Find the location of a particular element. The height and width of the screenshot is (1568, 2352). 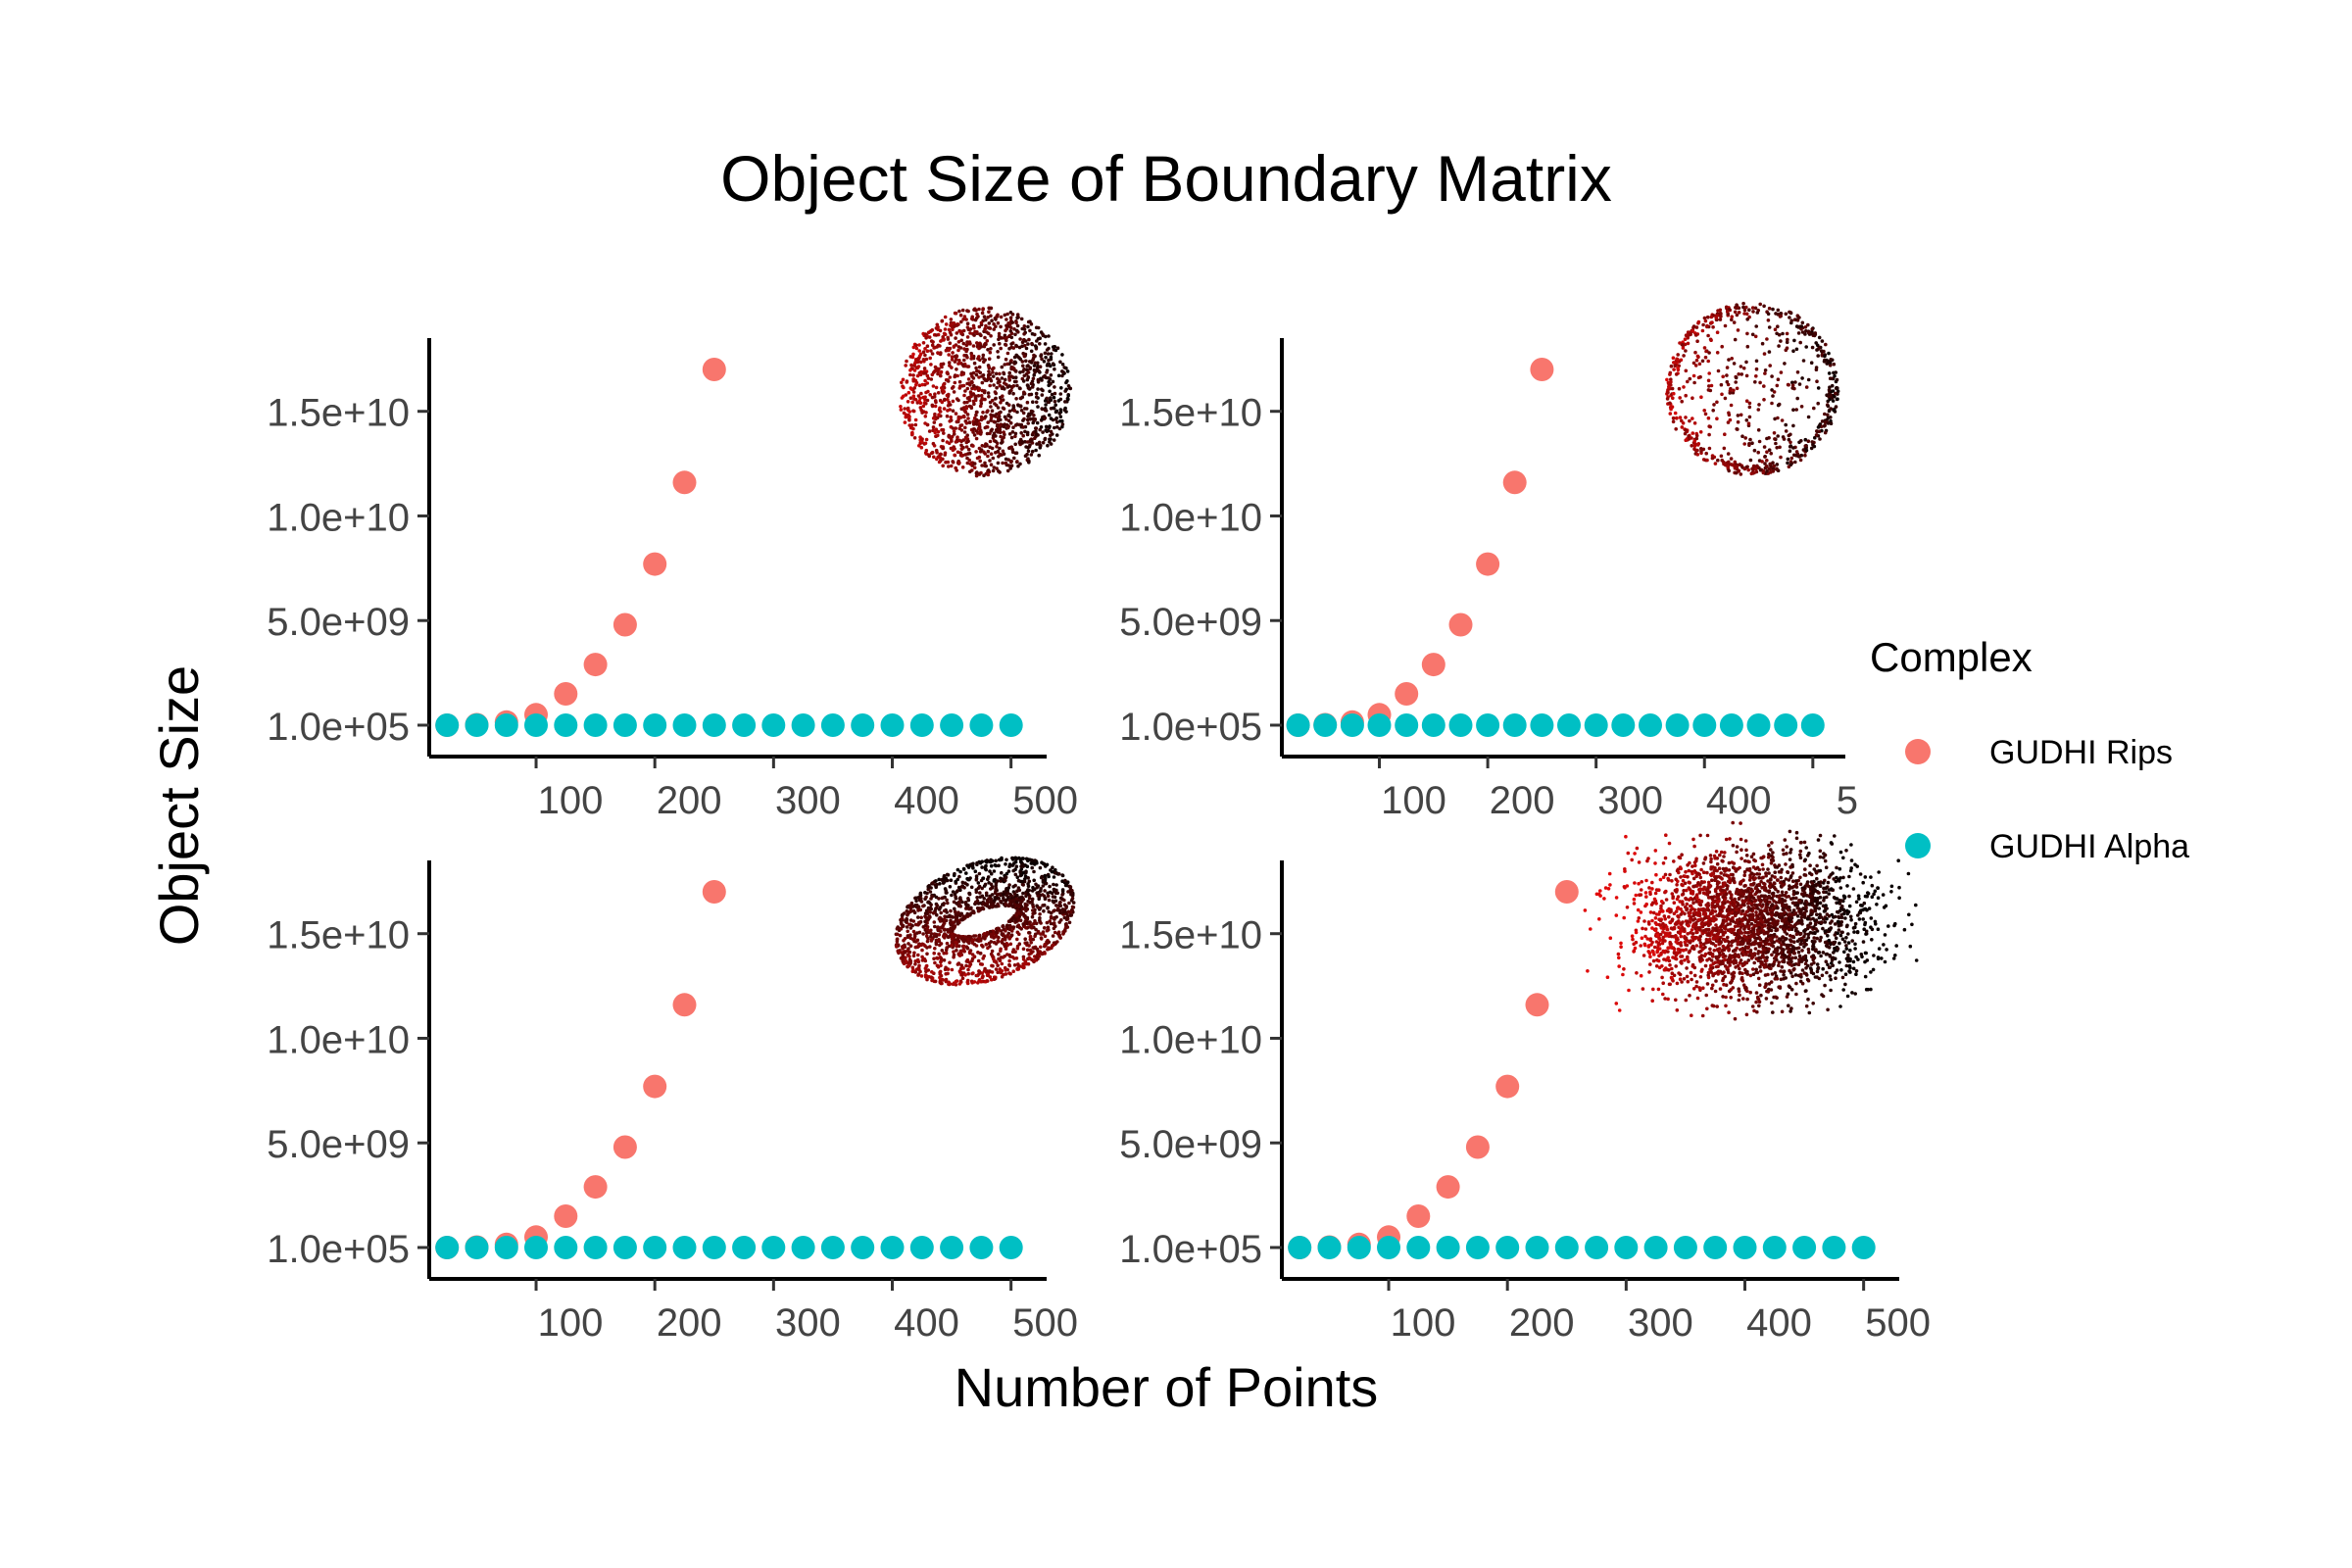

legend-title: Complex is located at coordinates (1952, 657).